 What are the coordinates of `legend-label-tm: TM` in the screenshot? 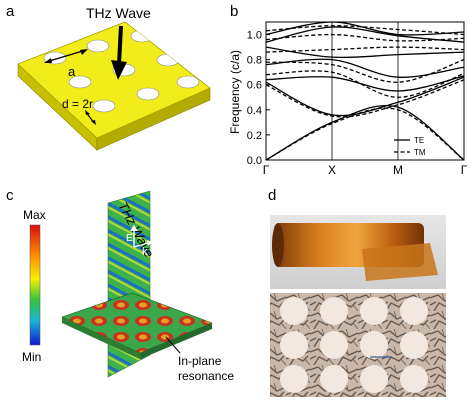 It's located at (420, 152).